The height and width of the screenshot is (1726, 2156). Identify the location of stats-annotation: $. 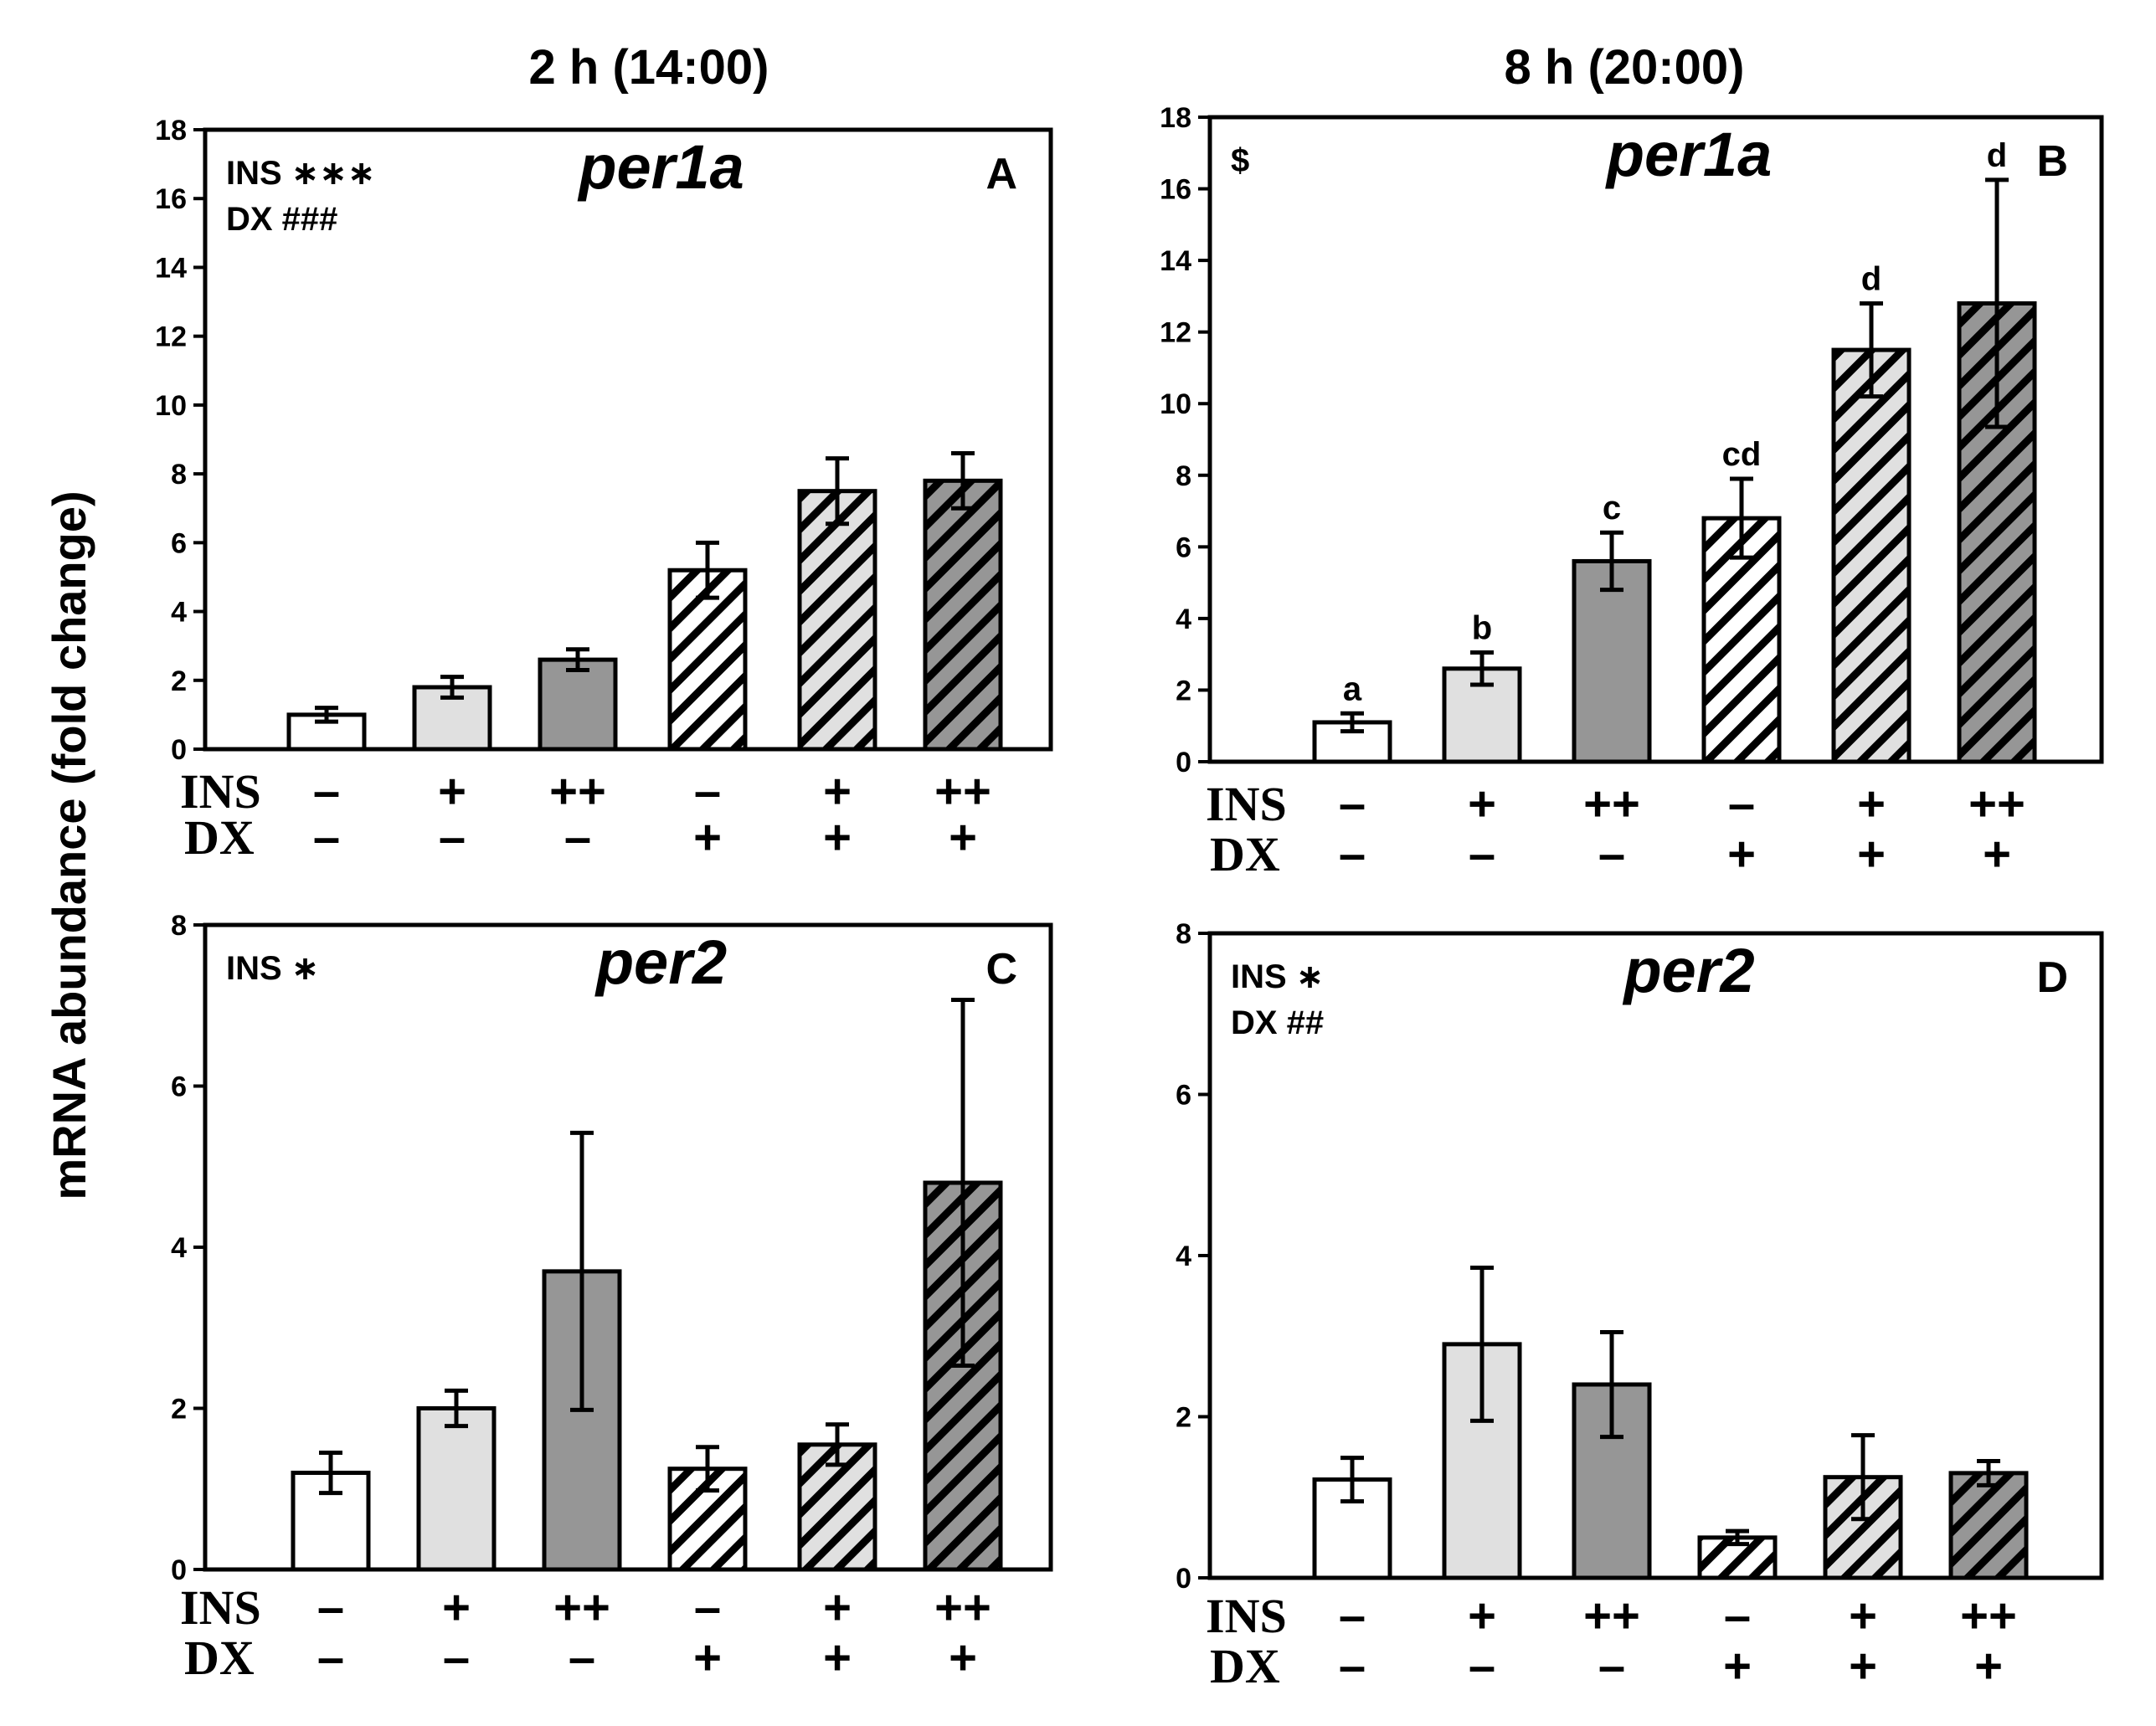
(1240, 160).